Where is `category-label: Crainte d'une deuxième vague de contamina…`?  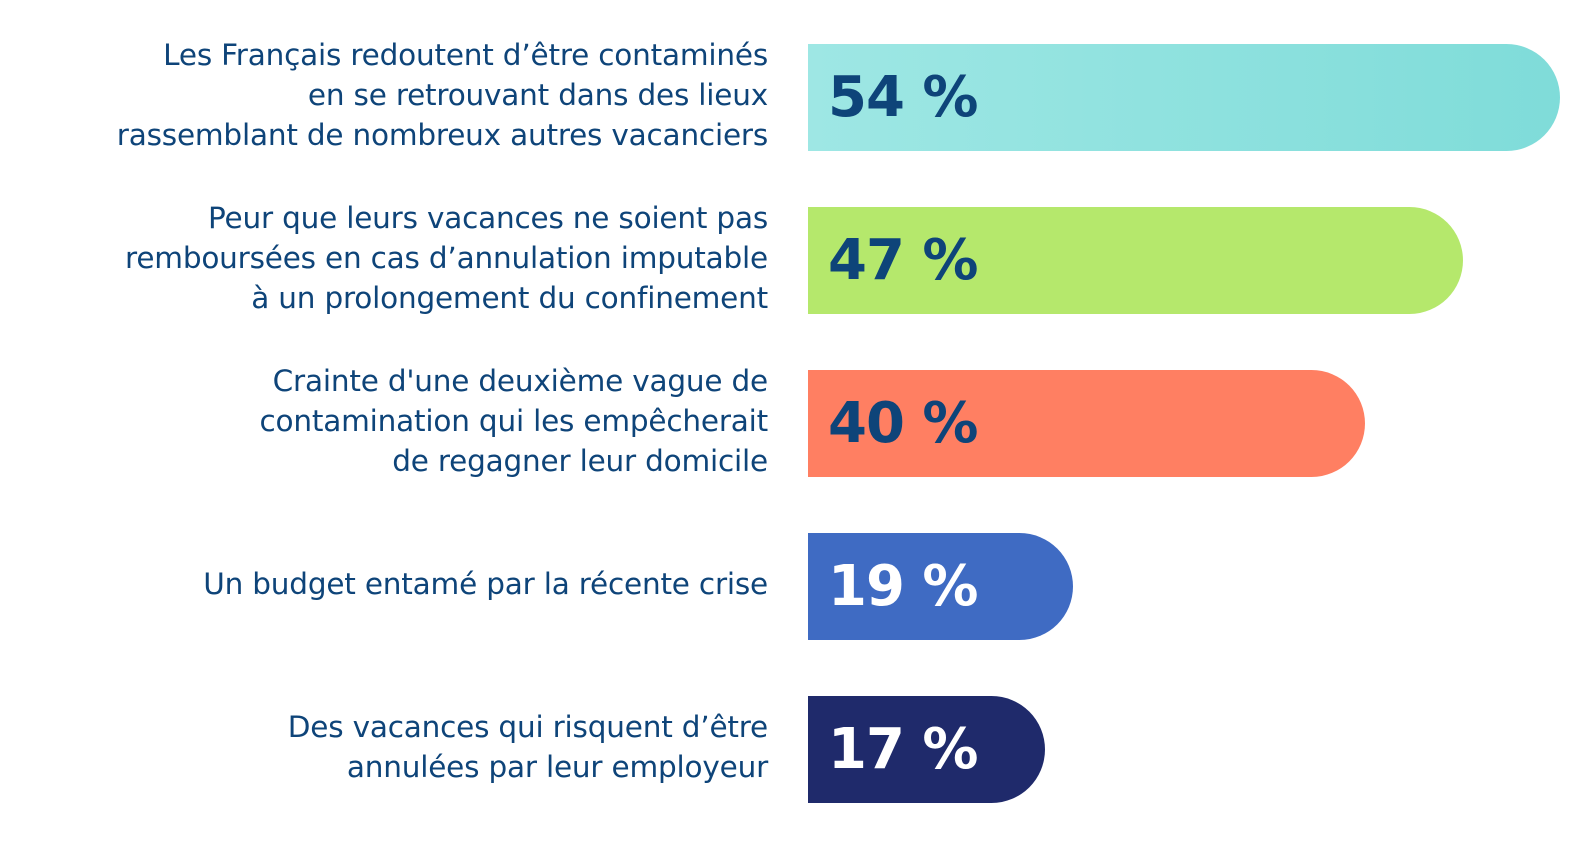 category-label: Crainte d'une deuxième vague de contamina… is located at coordinates (404, 421).